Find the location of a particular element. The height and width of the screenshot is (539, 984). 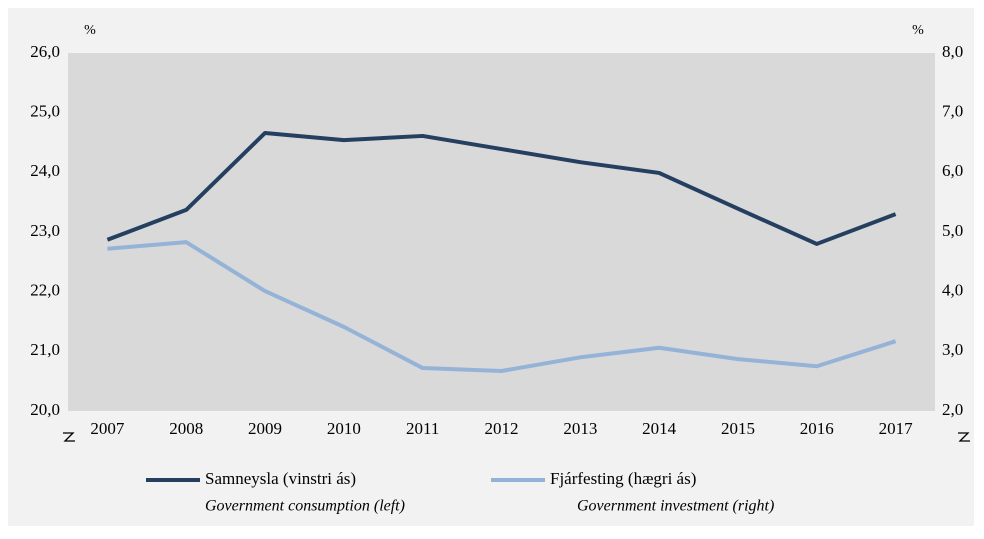

x-tick-label: 2012 is located at coordinates (502, 428).